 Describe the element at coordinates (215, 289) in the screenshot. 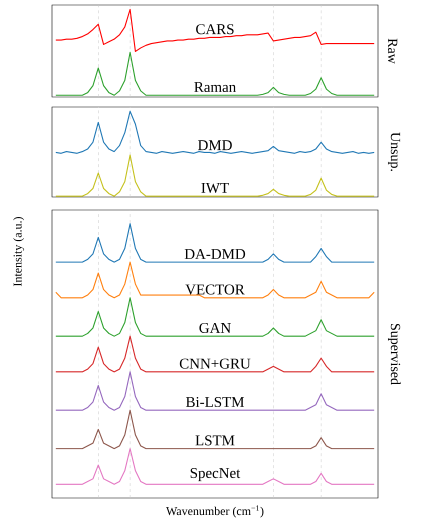

I see `series-label: VECTOR` at that location.